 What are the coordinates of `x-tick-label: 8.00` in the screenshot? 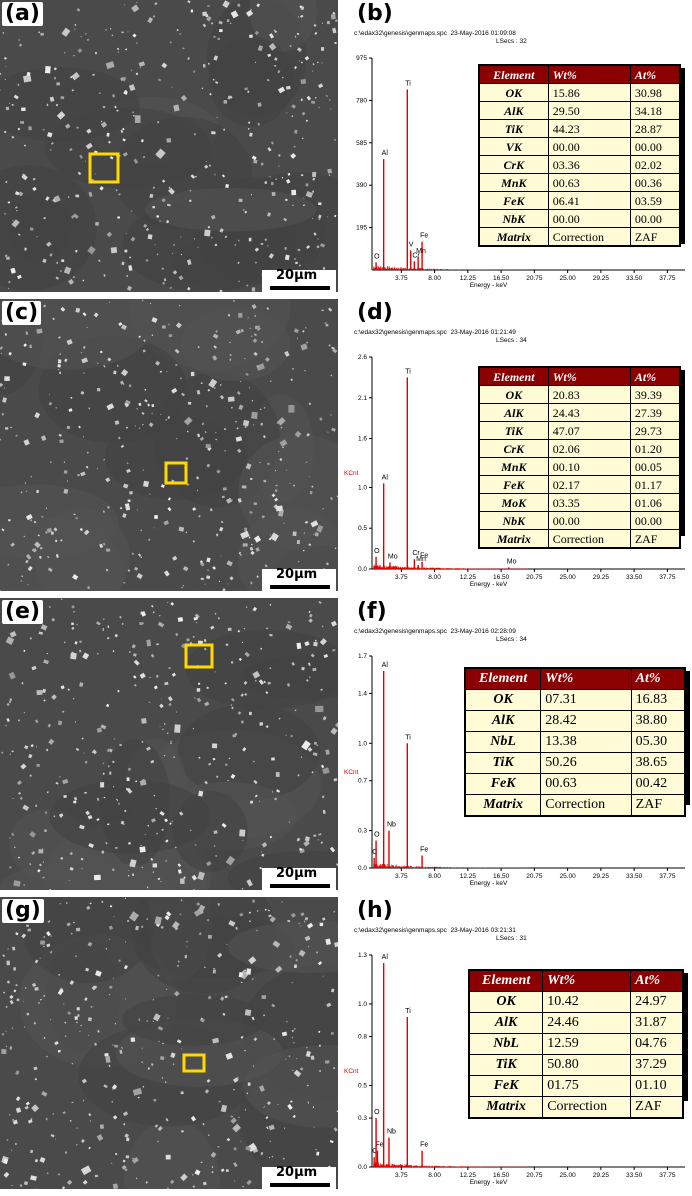 It's located at (434, 1175).